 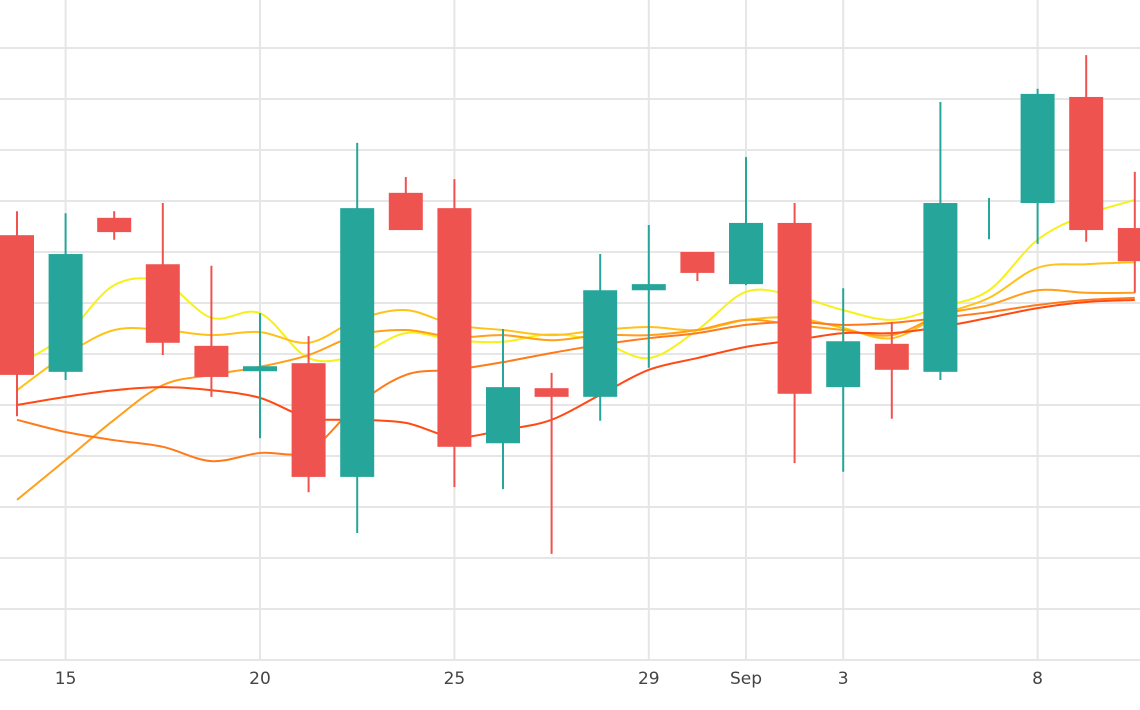 I want to click on x-tick-label: 15, so click(x=66, y=679).